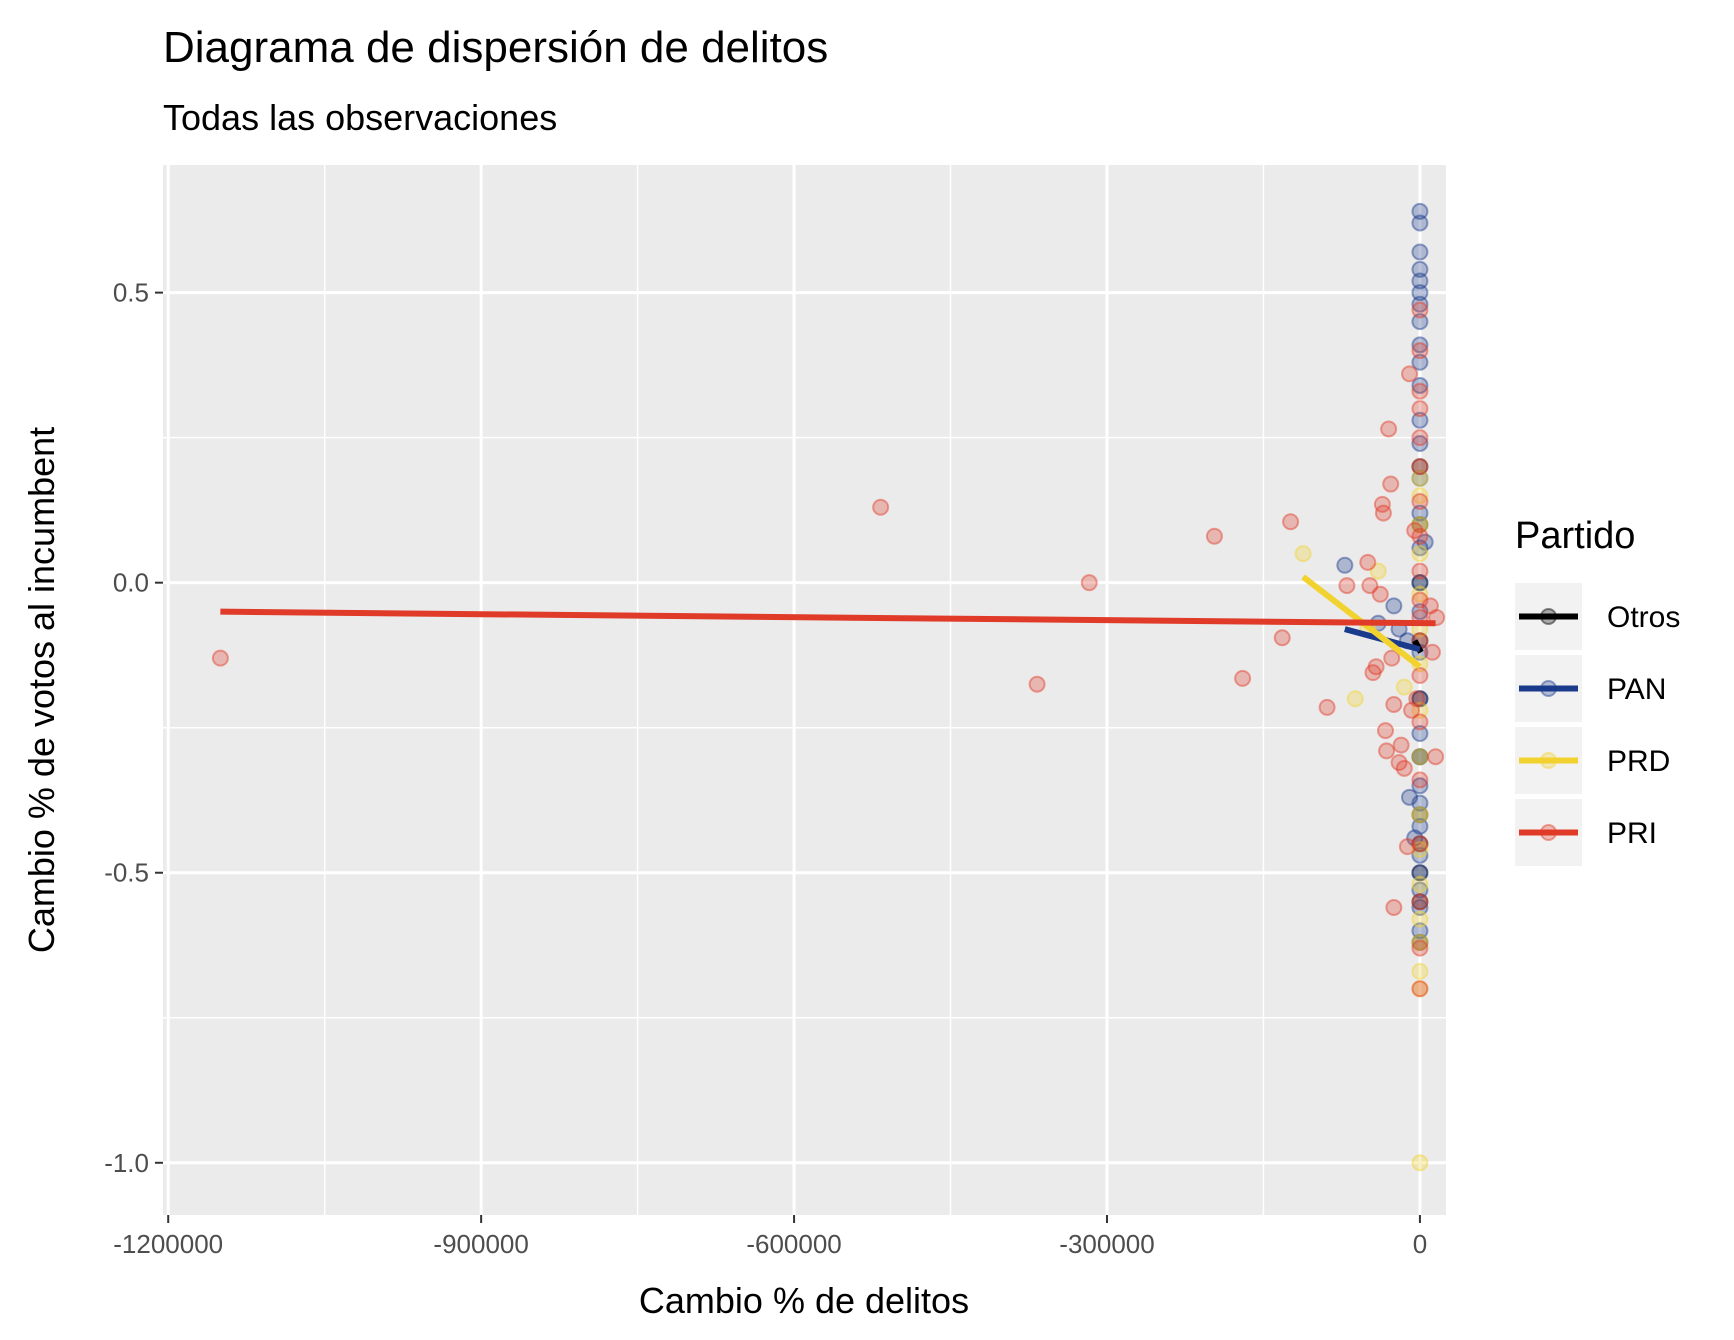 The height and width of the screenshot is (1340, 1734). I want to click on legend-label: PRD, so click(1638, 761).